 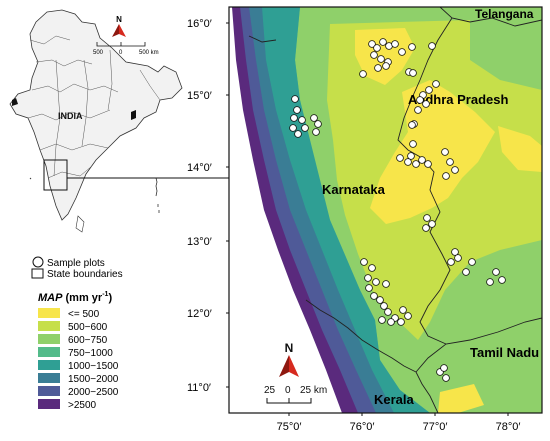 I want to click on main-scale-bar: 25 0 25 km, so click(x=295, y=394).